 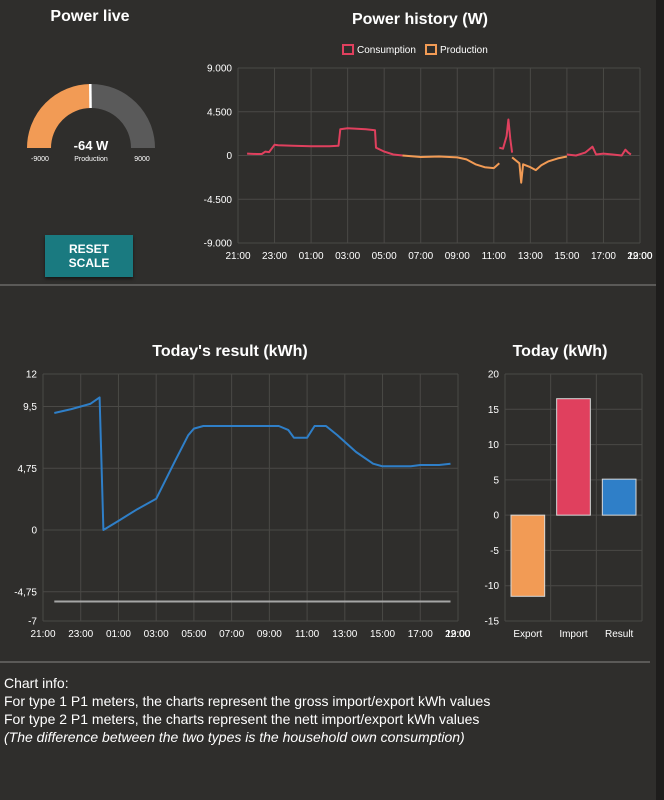 What do you see at coordinates (32, 375) in the screenshot?
I see `result-y-tick: 12` at bounding box center [32, 375].